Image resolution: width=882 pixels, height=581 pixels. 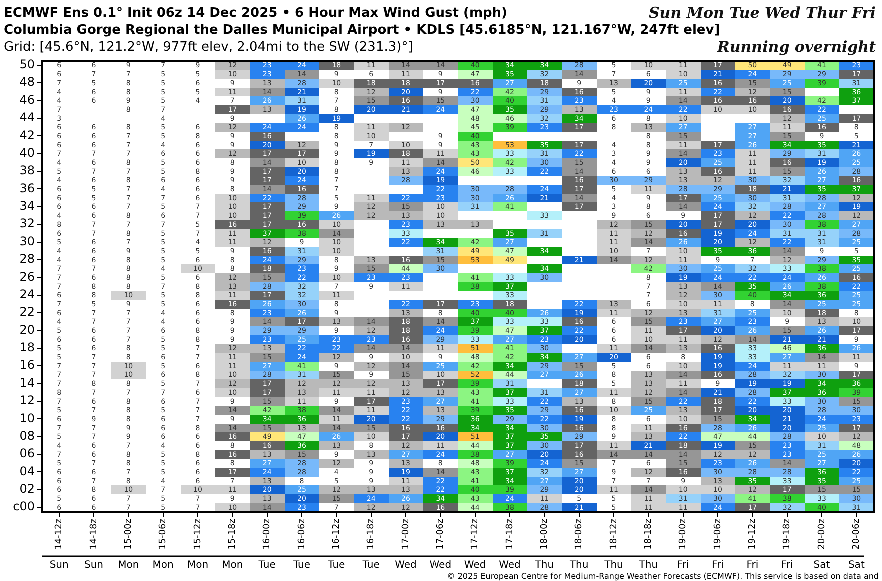 What do you see at coordinates (27, 99) in the screenshot?
I see `y-tick-label: 46` at bounding box center [27, 99].